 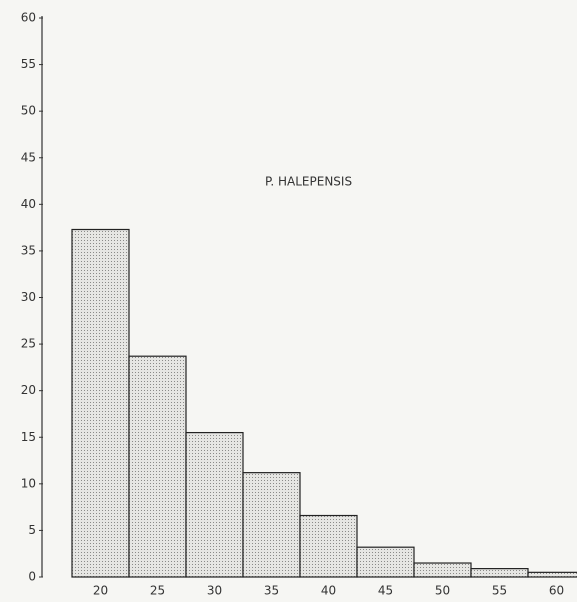 I want to click on y-tick-label: 35, so click(x=28, y=250).